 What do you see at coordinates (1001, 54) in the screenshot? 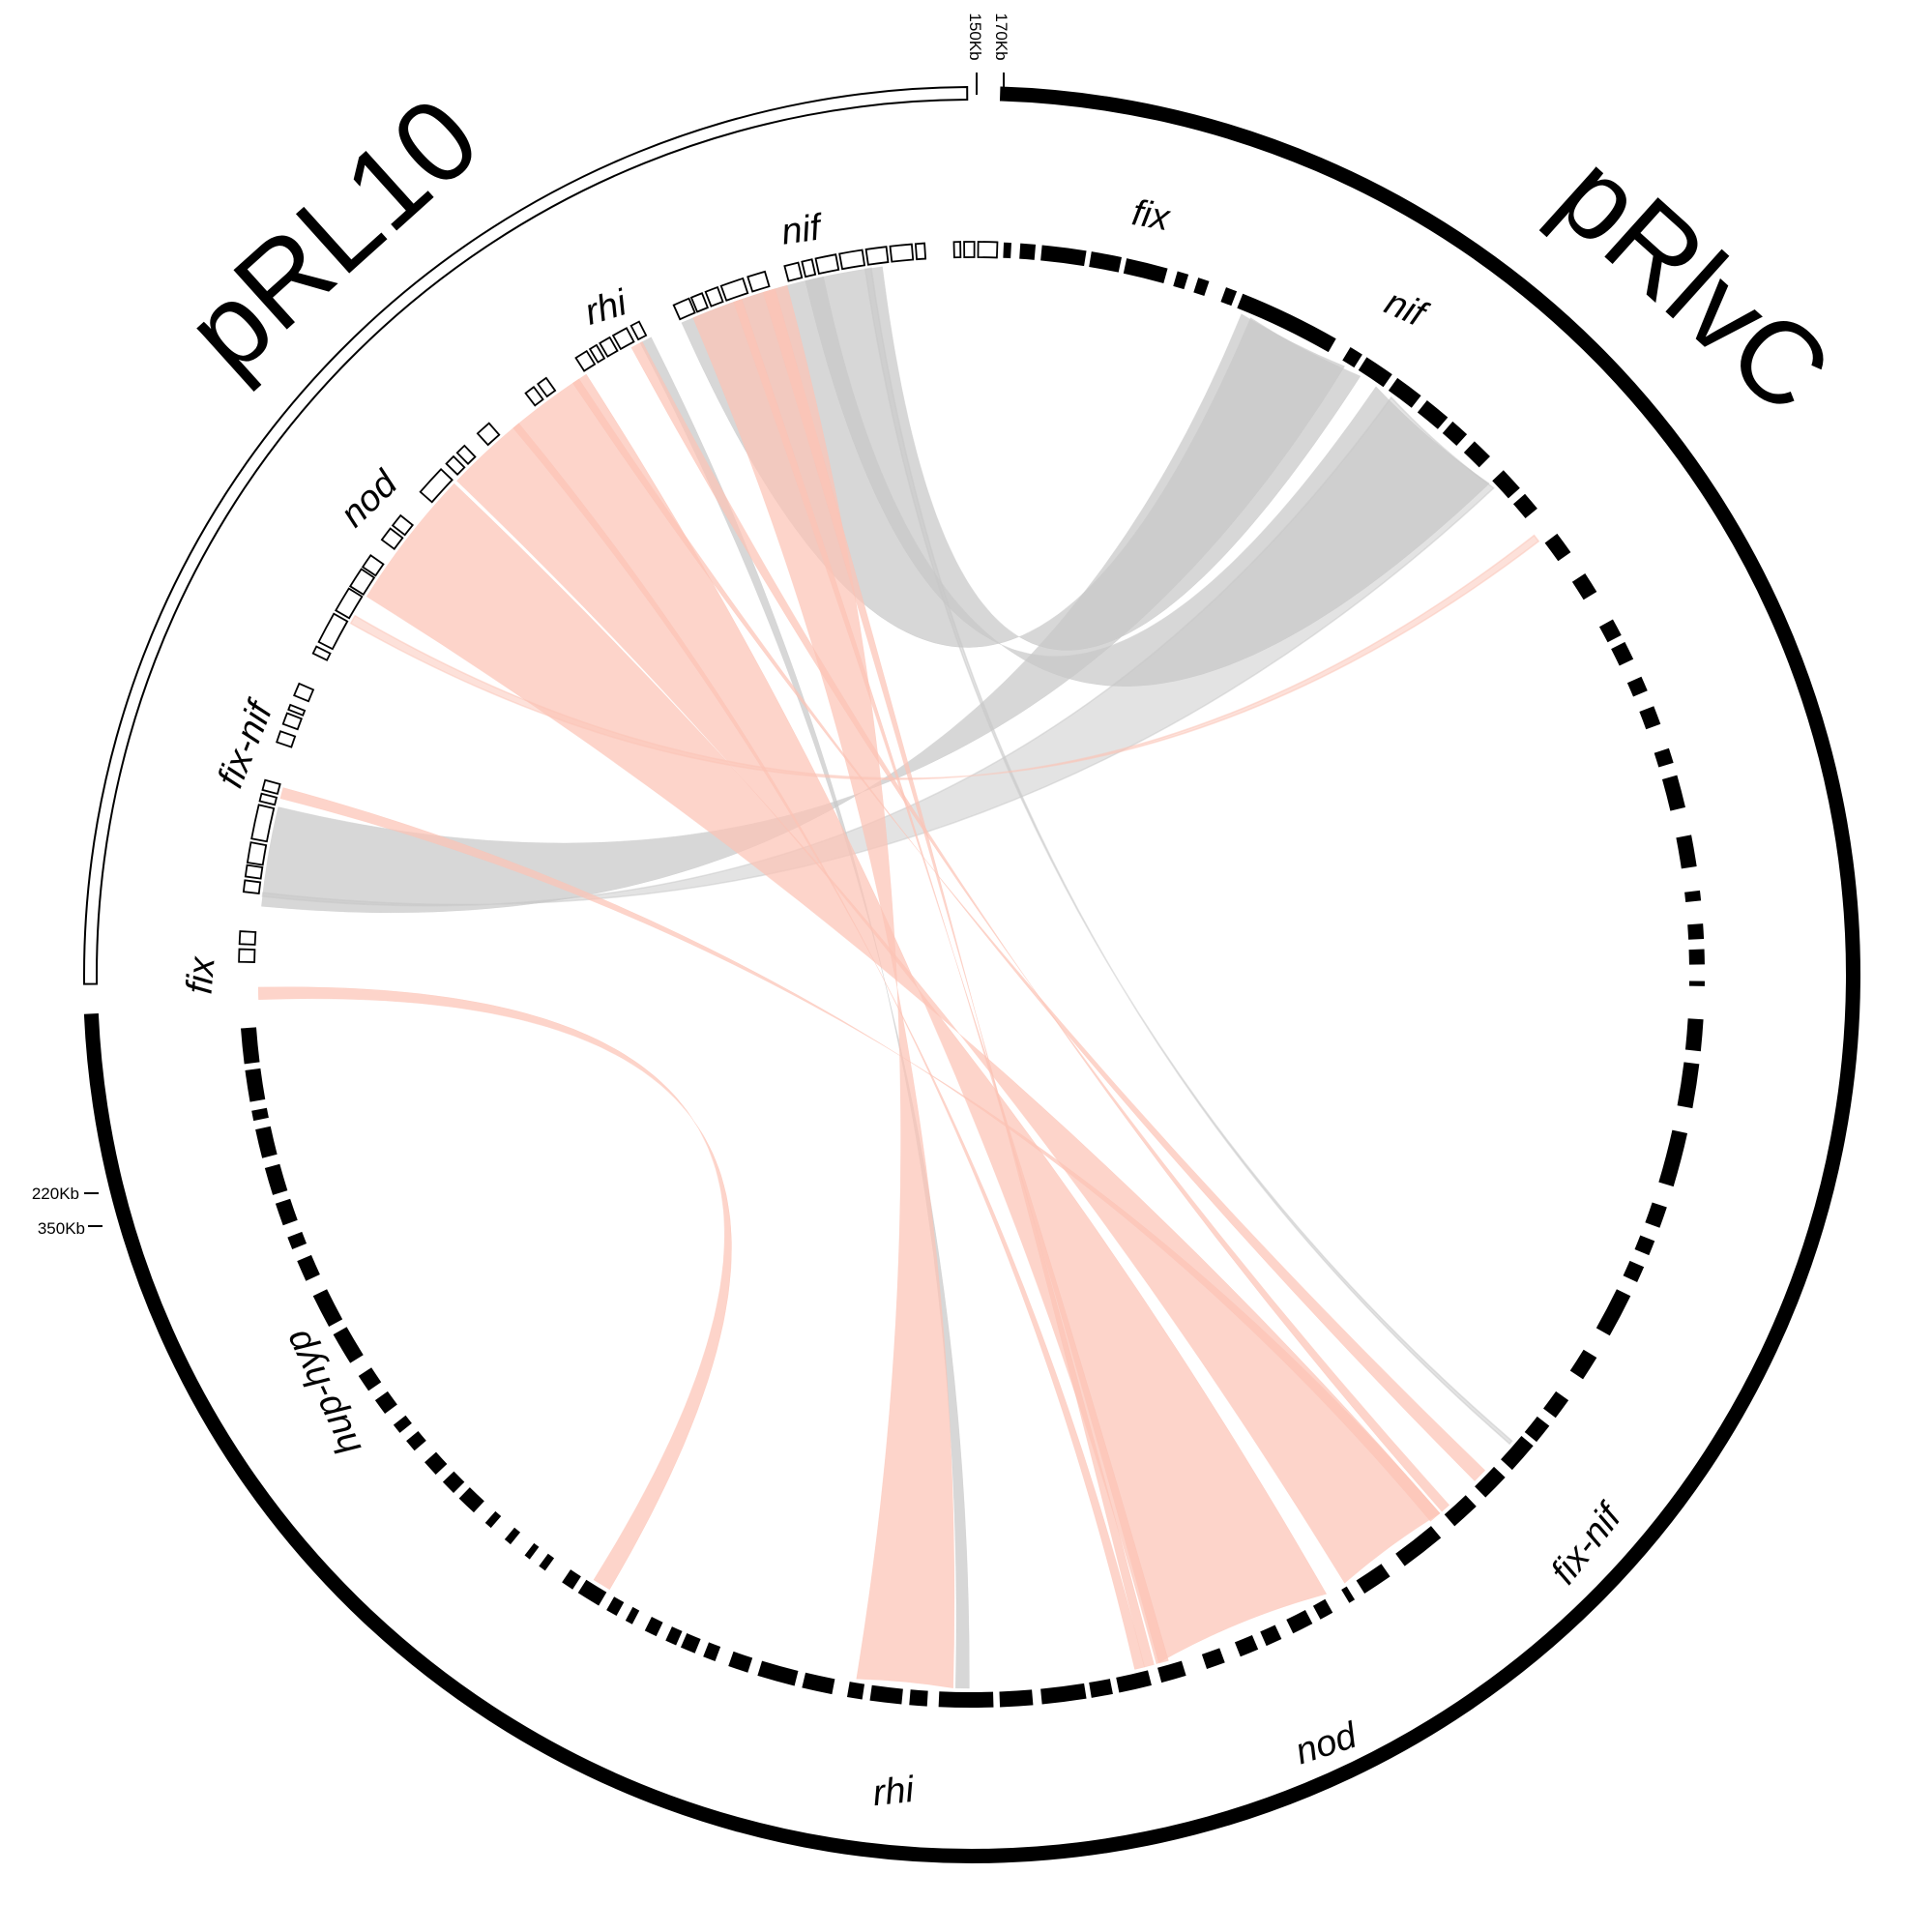
I see `tick-pRlvC-start: 170Kb` at bounding box center [1001, 54].